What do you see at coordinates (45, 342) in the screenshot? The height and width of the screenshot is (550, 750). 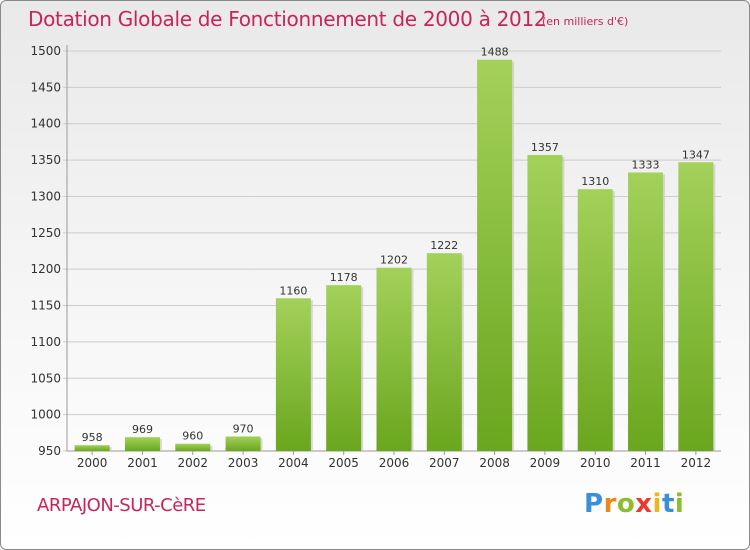 I see `y-tick-label: 1100` at bounding box center [45, 342].